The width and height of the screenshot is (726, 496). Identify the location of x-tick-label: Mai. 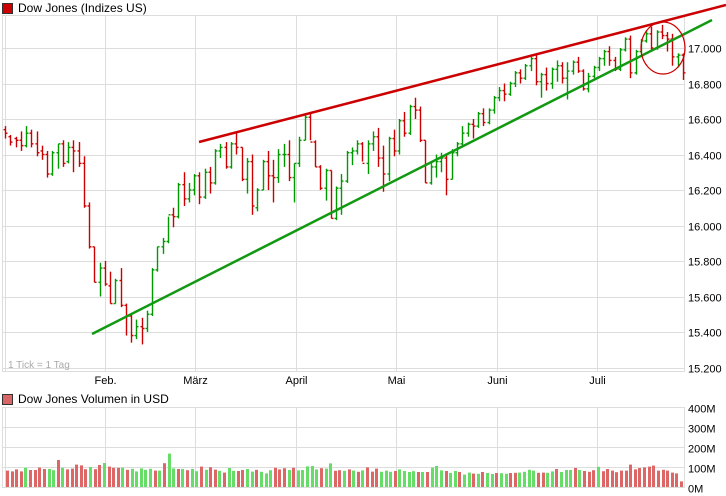
(397, 381).